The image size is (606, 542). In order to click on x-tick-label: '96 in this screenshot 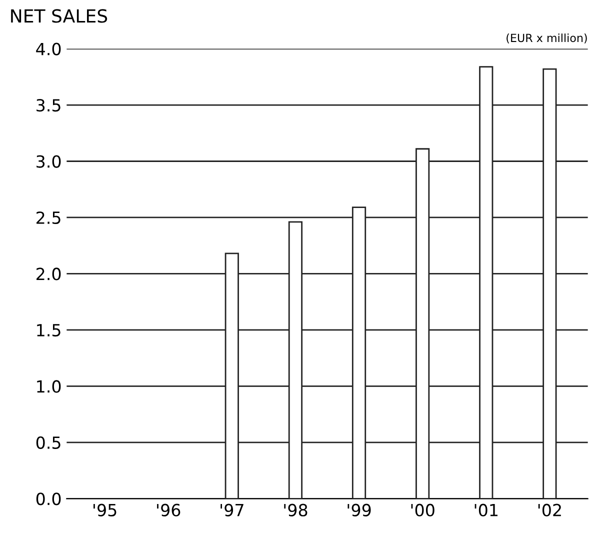, I will do `click(168, 510)`.